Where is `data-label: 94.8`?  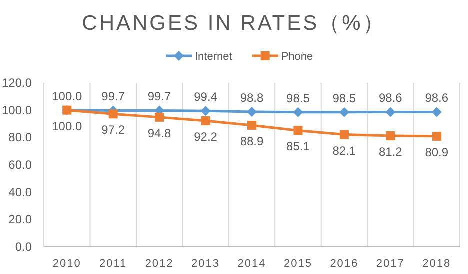
data-label: 94.8 is located at coordinates (160, 133).